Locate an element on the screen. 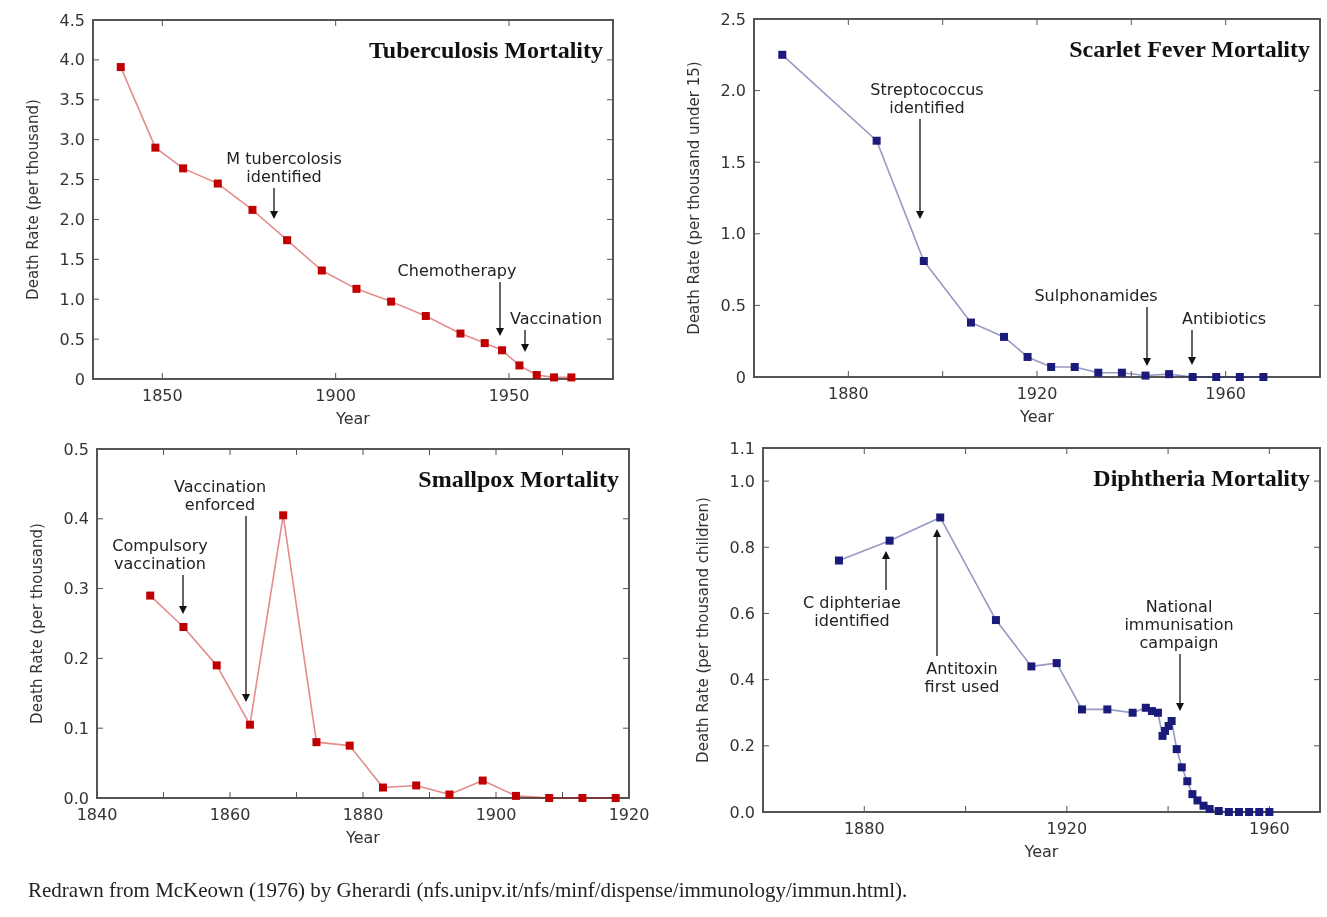  y-tick-label: 1.1 is located at coordinates (742, 448).